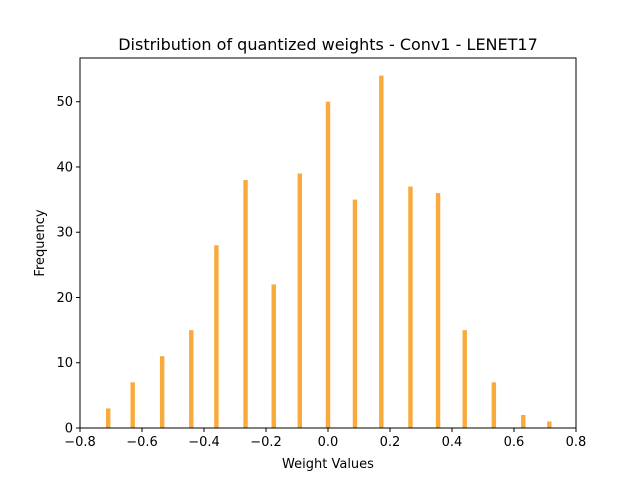 The width and height of the screenshot is (640, 480). I want to click on y-tick-label: 20, so click(64, 298).